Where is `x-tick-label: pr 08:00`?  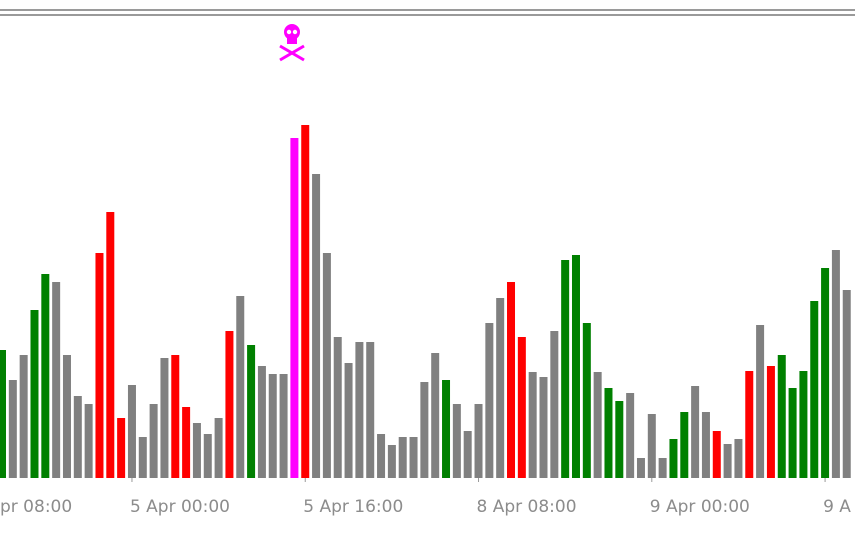 x-tick-label: pr 08:00 is located at coordinates (36, 507).